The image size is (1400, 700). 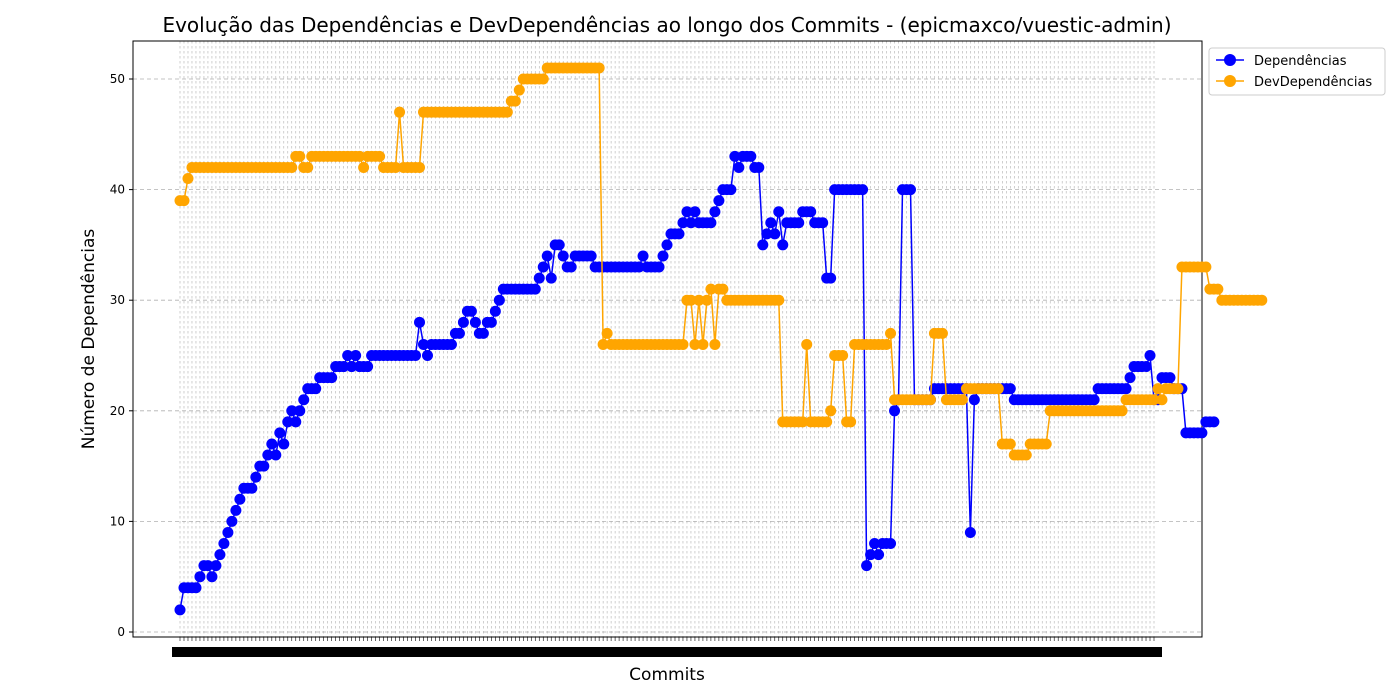 What do you see at coordinates (667, 675) in the screenshot?
I see `x-axis-label: Commits` at bounding box center [667, 675].